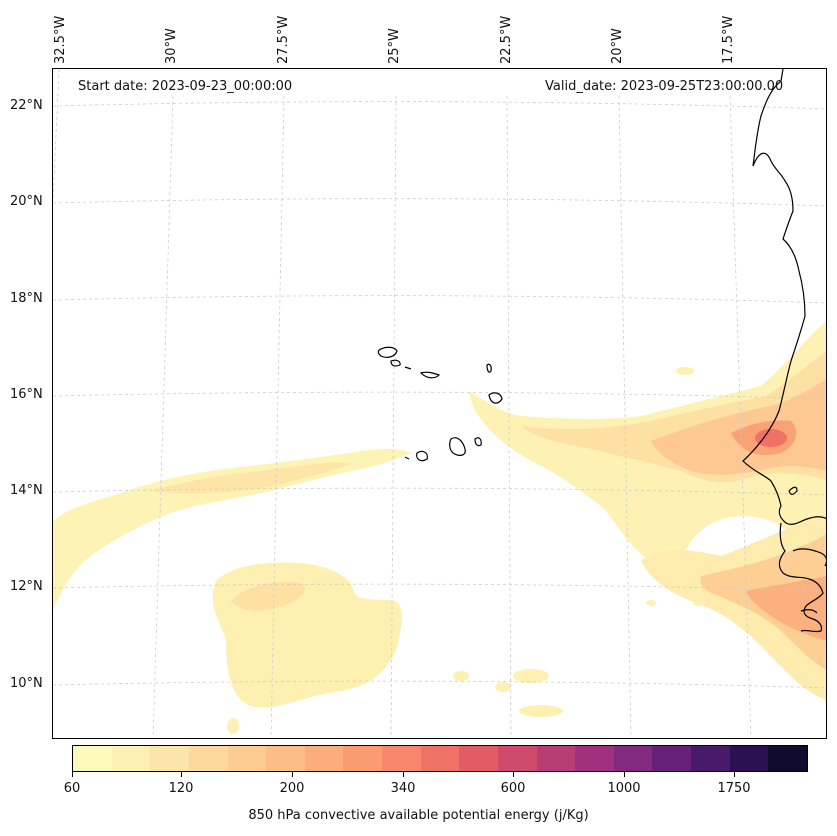 The image size is (837, 836). I want to click on cape-field-southeast-warm, so click(786, 608).